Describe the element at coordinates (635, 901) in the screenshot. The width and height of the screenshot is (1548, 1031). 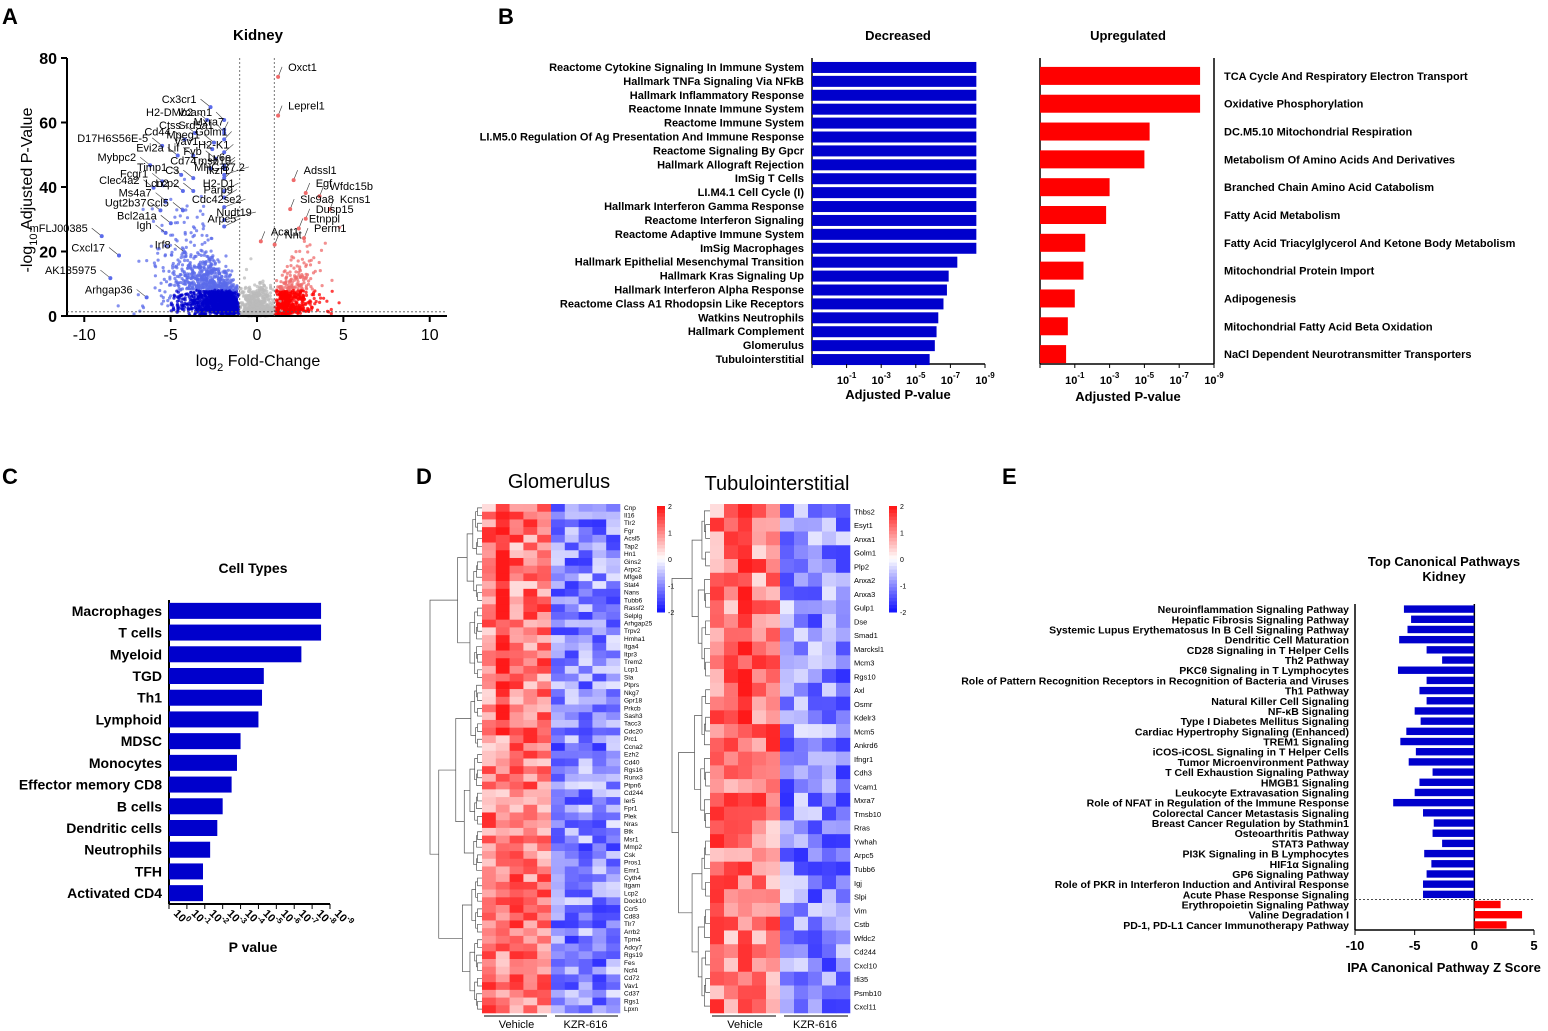
I see `heatmap-gene-label: Dock10` at that location.